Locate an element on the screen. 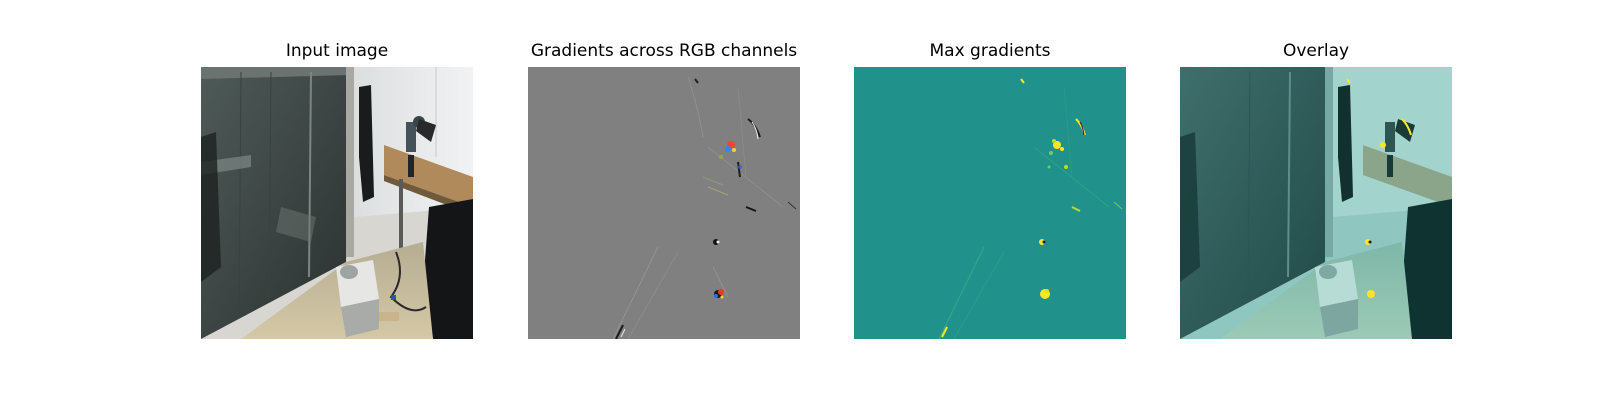 The image size is (1600, 400). max-gradients-image is located at coordinates (990, 203).